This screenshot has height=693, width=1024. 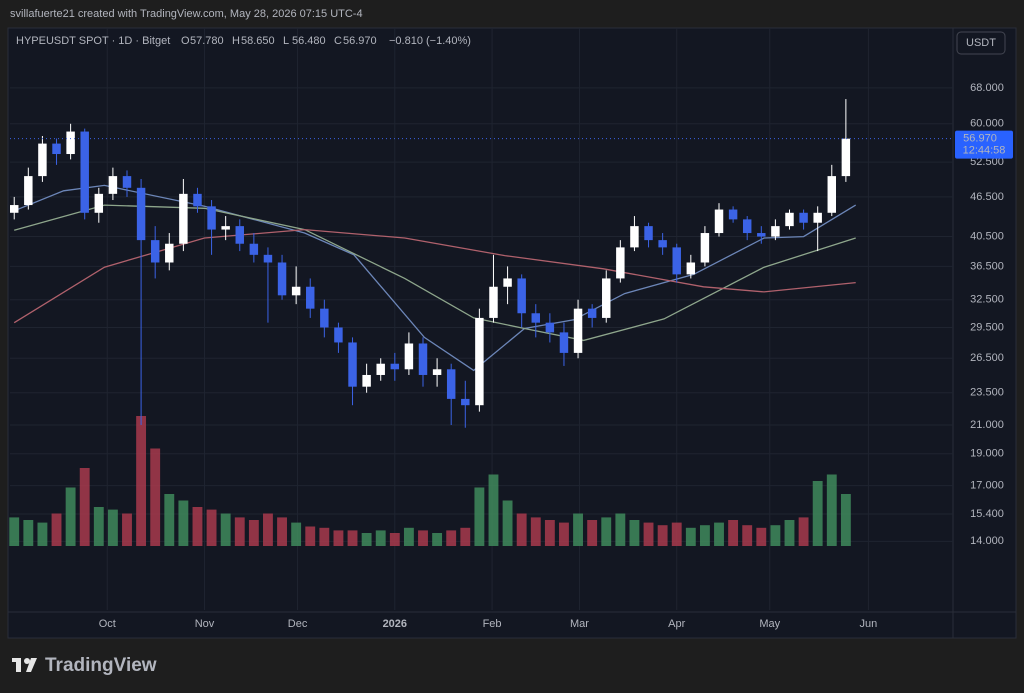 I want to click on currency-button, so click(x=981, y=43).